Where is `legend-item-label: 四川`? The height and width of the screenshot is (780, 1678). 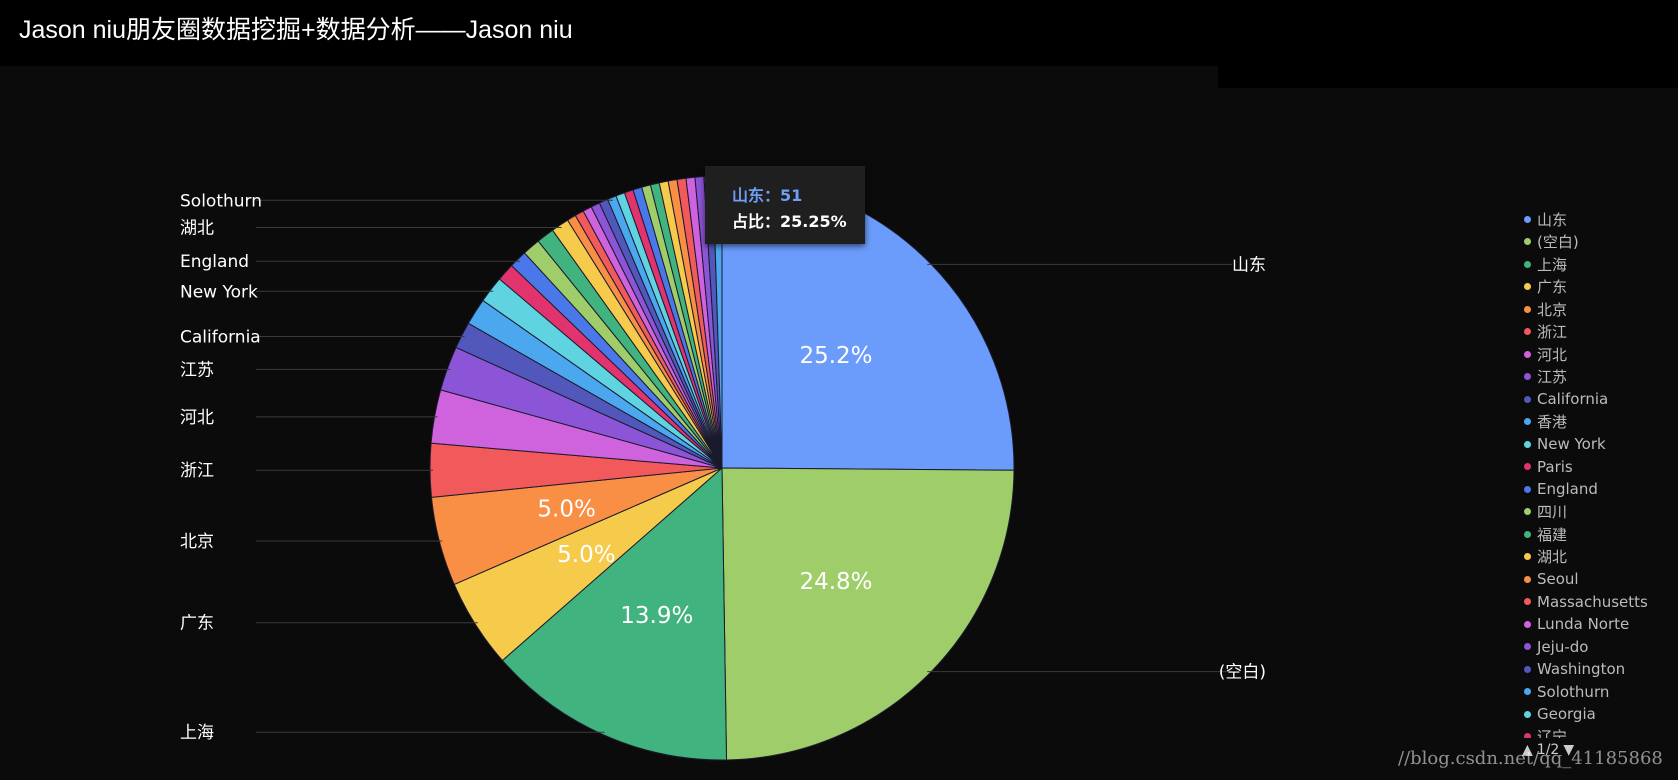 legend-item-label: 四川 is located at coordinates (1552, 512).